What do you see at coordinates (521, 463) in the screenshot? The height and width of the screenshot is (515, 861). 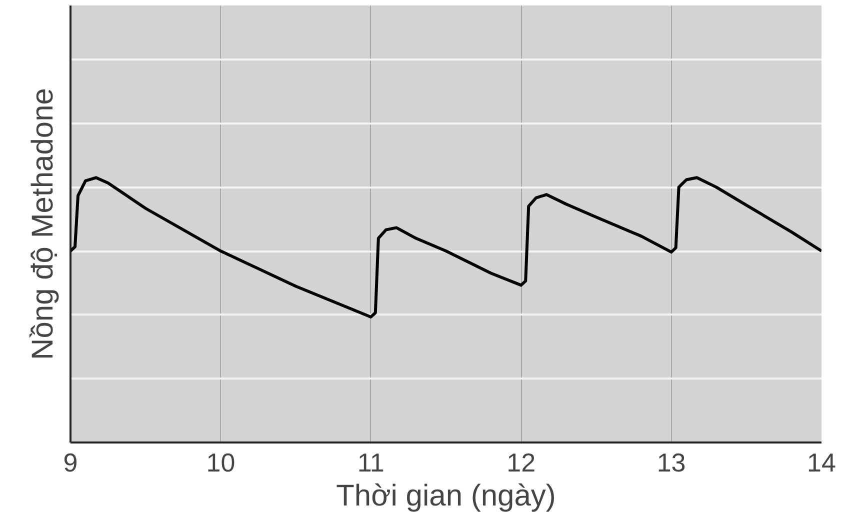 I see `x-tick-label: 12` at bounding box center [521, 463].